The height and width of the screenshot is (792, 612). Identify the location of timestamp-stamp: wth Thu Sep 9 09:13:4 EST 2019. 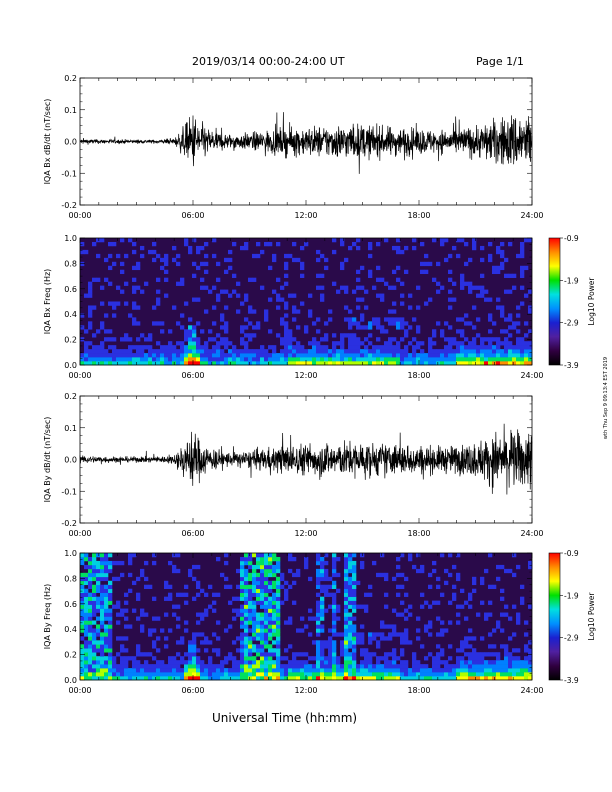
(606, 398).